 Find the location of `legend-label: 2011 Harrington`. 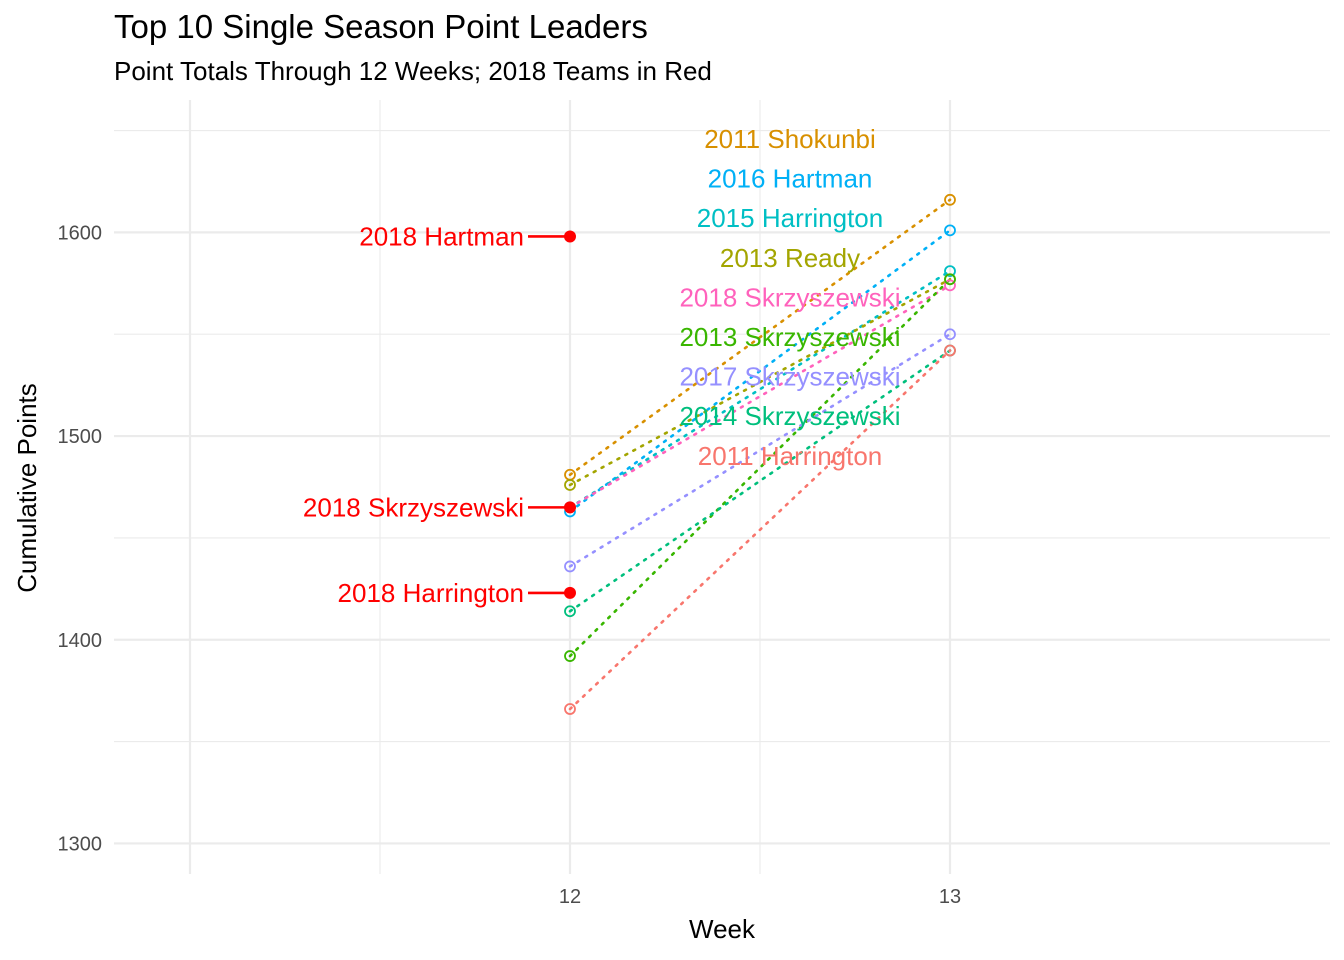

legend-label: 2011 Harrington is located at coordinates (790, 456).